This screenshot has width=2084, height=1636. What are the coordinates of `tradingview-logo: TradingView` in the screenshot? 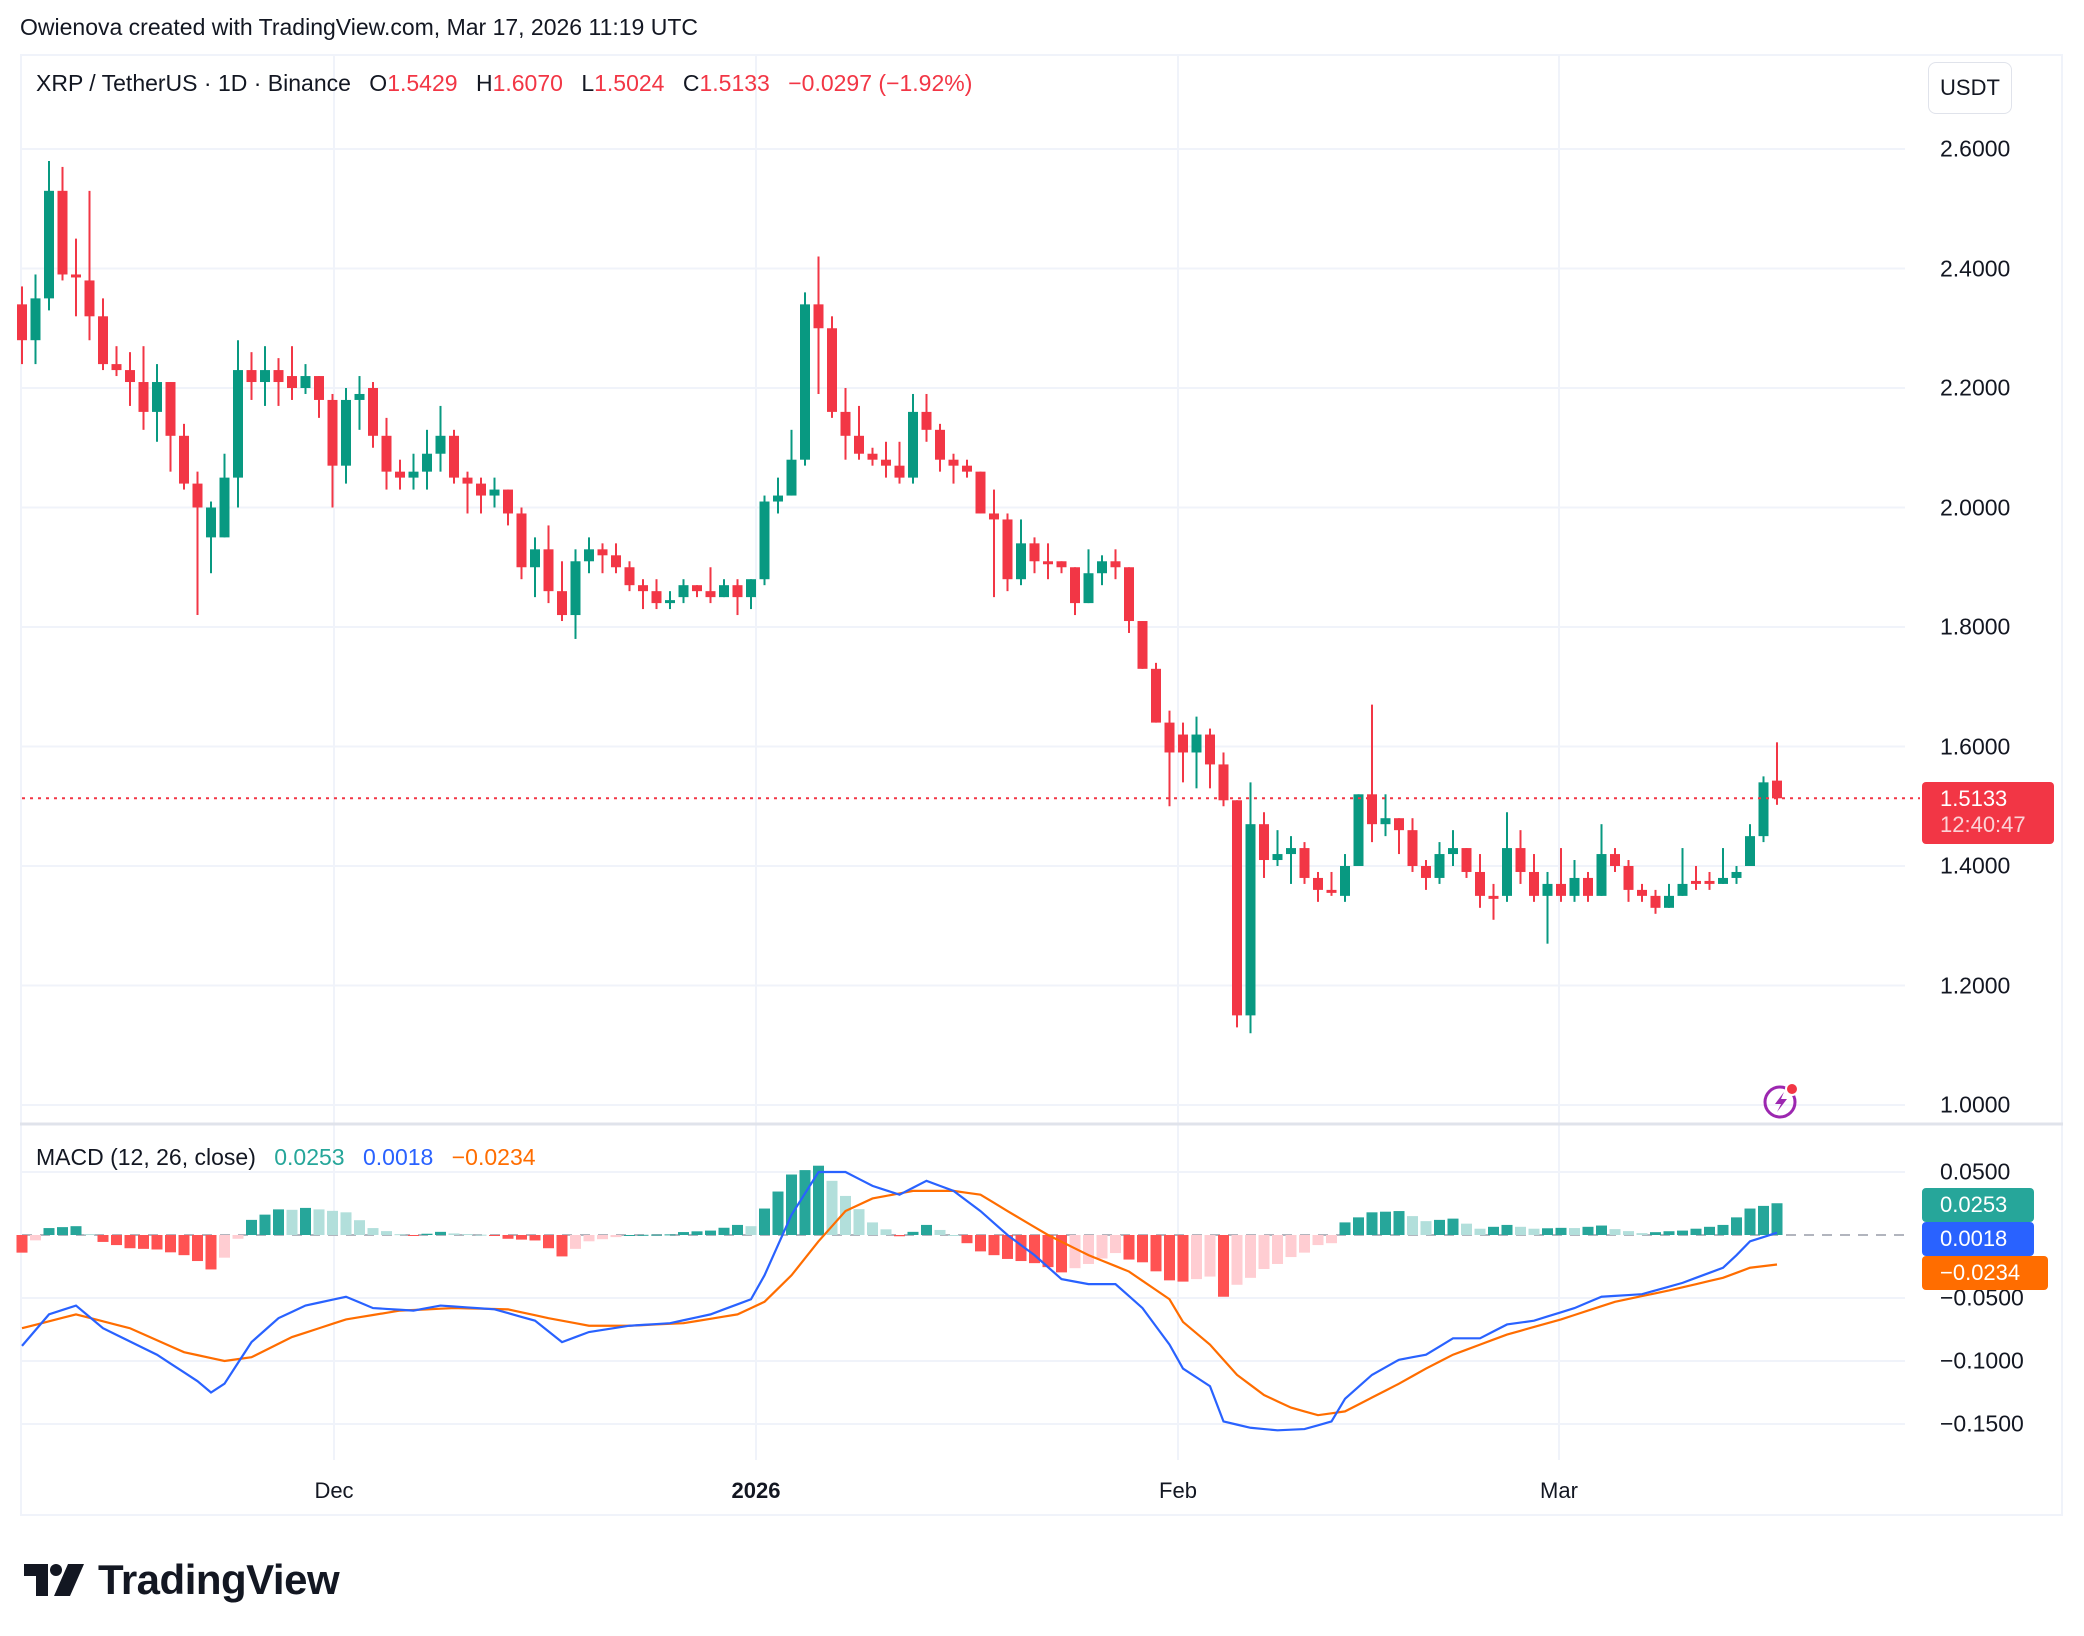 It's located at (182, 1580).